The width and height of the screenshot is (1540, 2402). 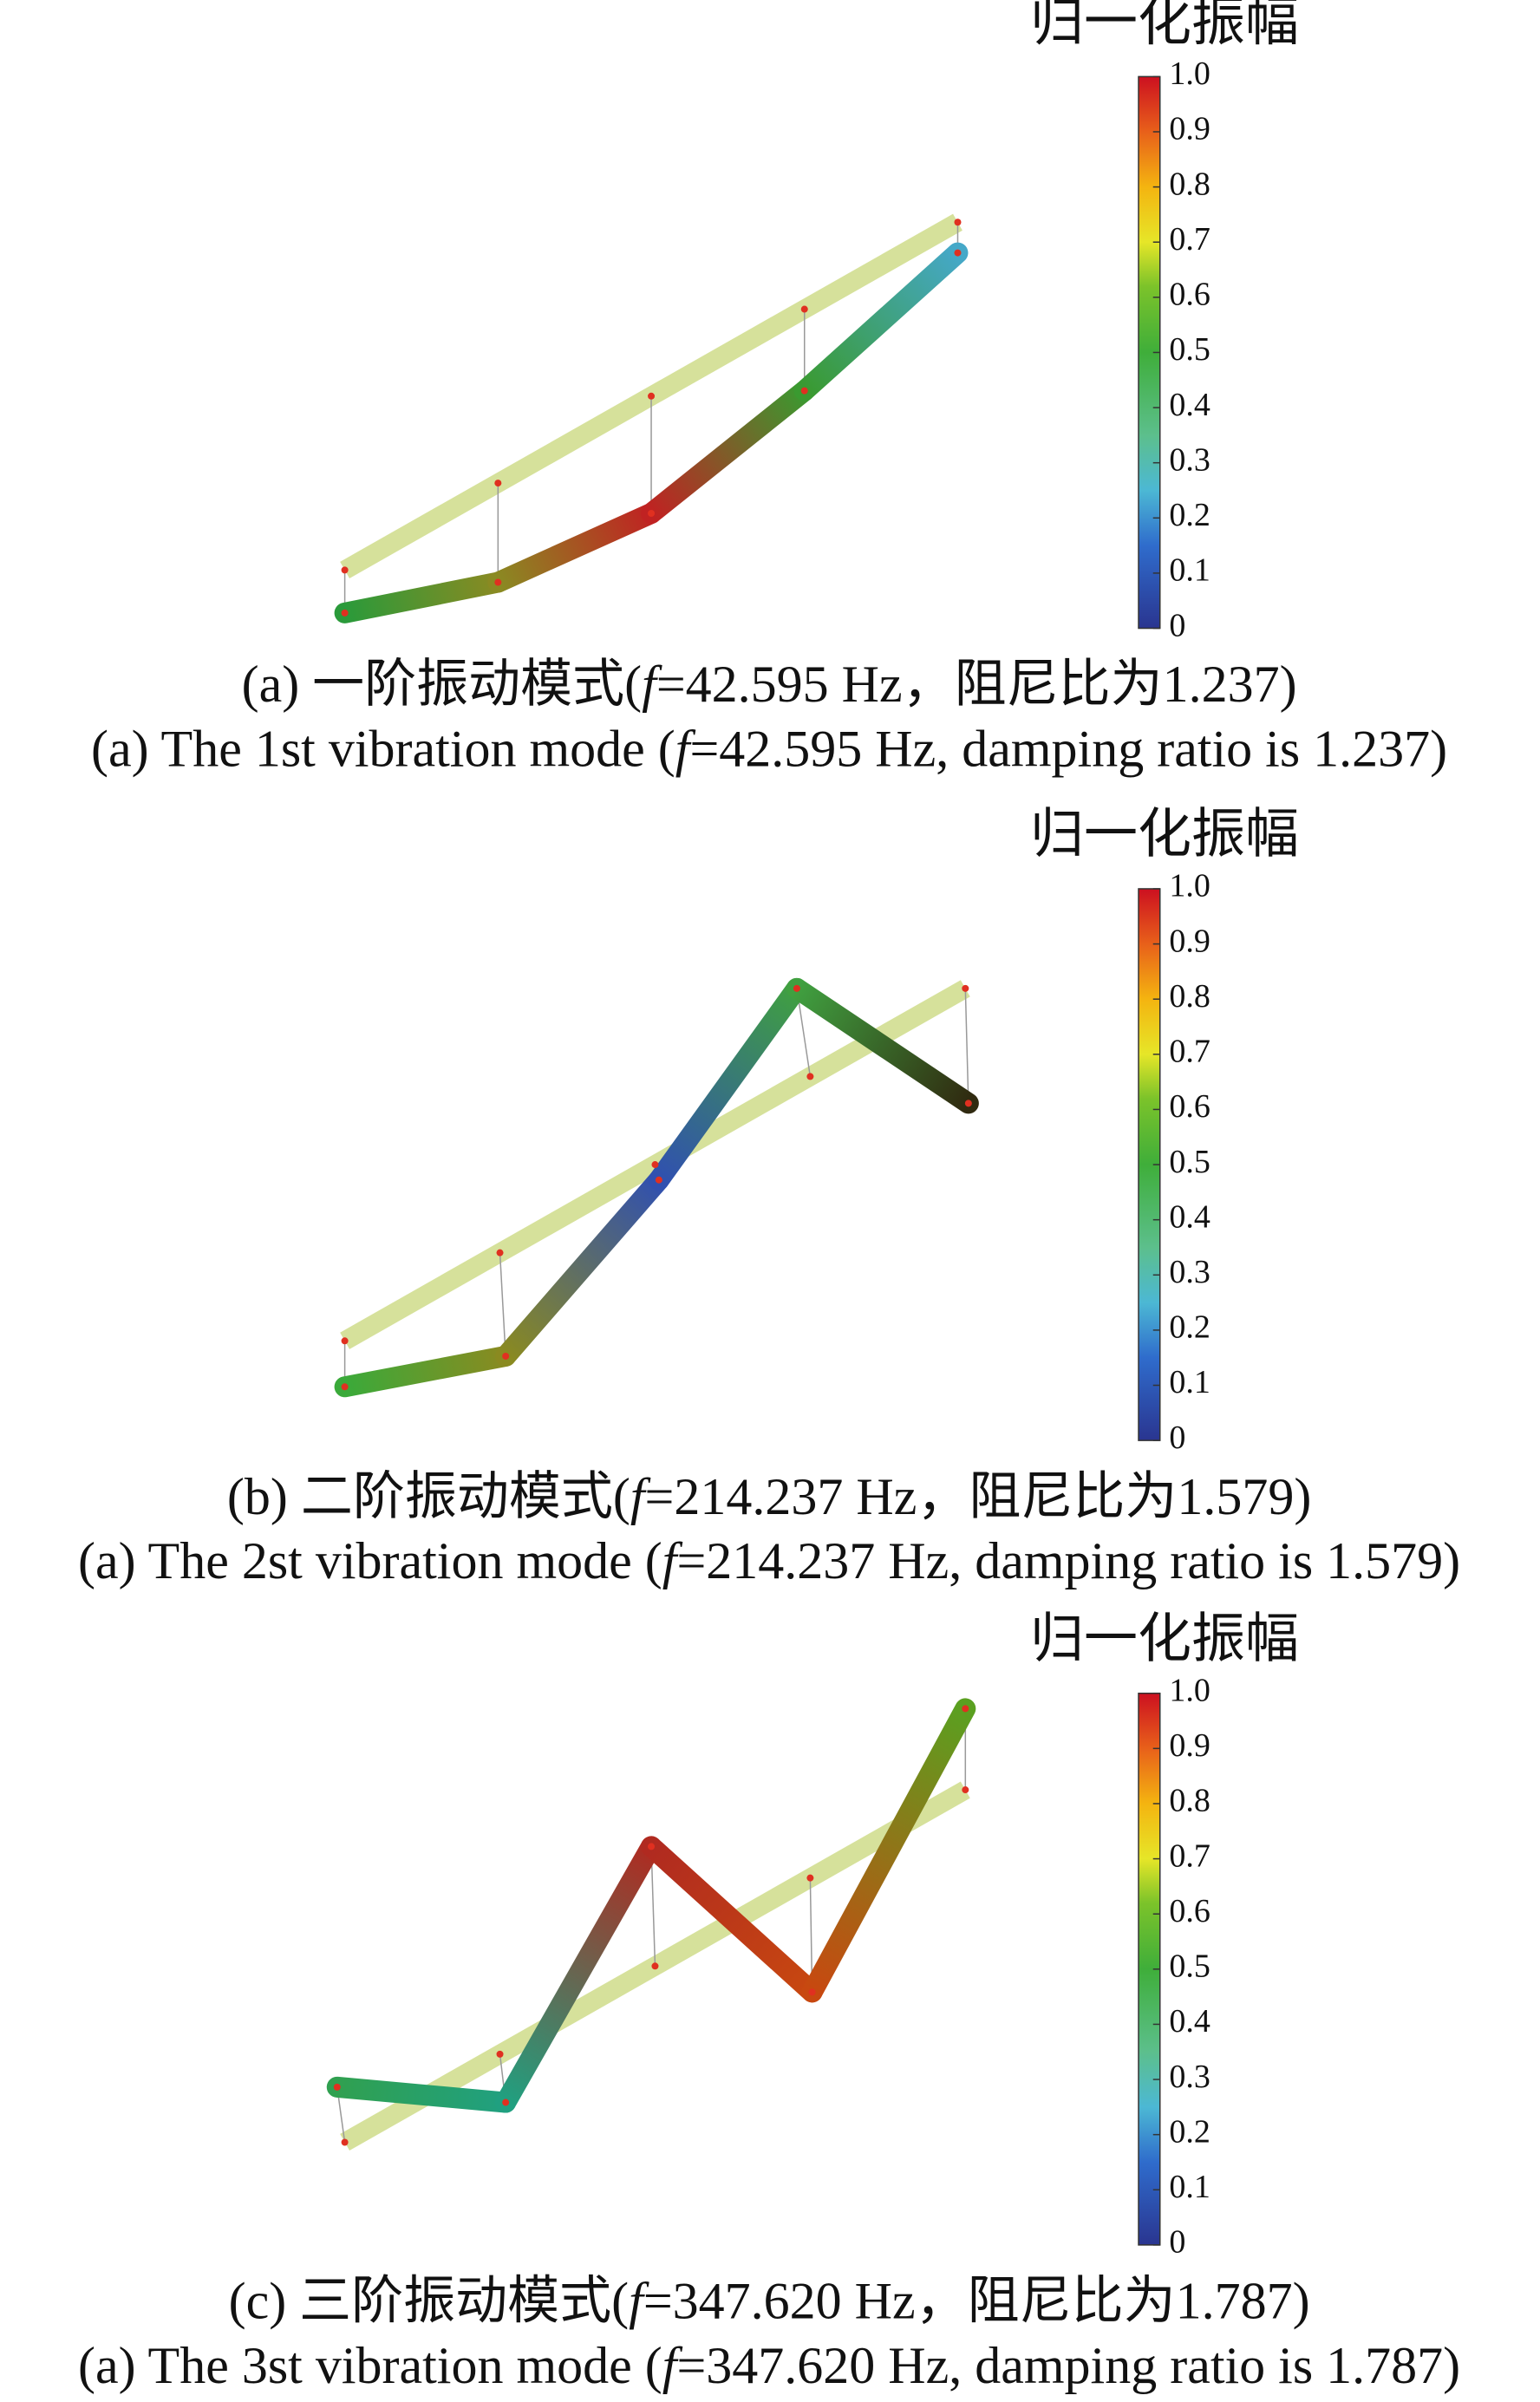 I want to click on caption: (c) 三阶振动模式(f=347.620 Hz，阻尼比为1.787), so click(x=769, y=2300).